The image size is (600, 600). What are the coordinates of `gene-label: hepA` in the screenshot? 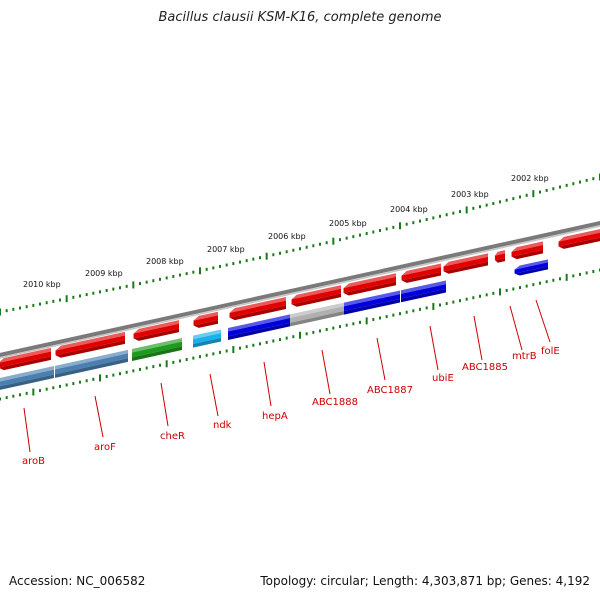 It's located at (275, 416).